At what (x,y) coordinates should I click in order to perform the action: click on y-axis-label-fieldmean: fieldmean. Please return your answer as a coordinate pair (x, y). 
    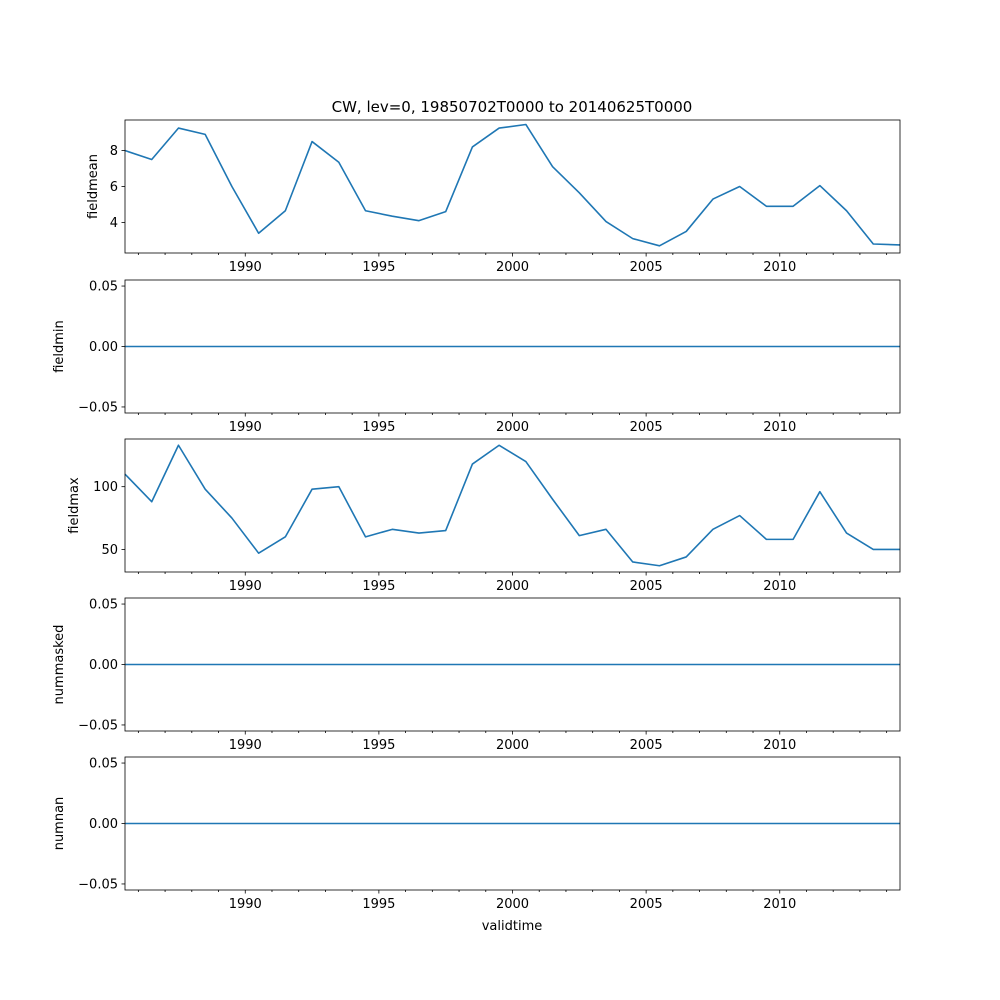
    Looking at the image, I should click on (93, 186).